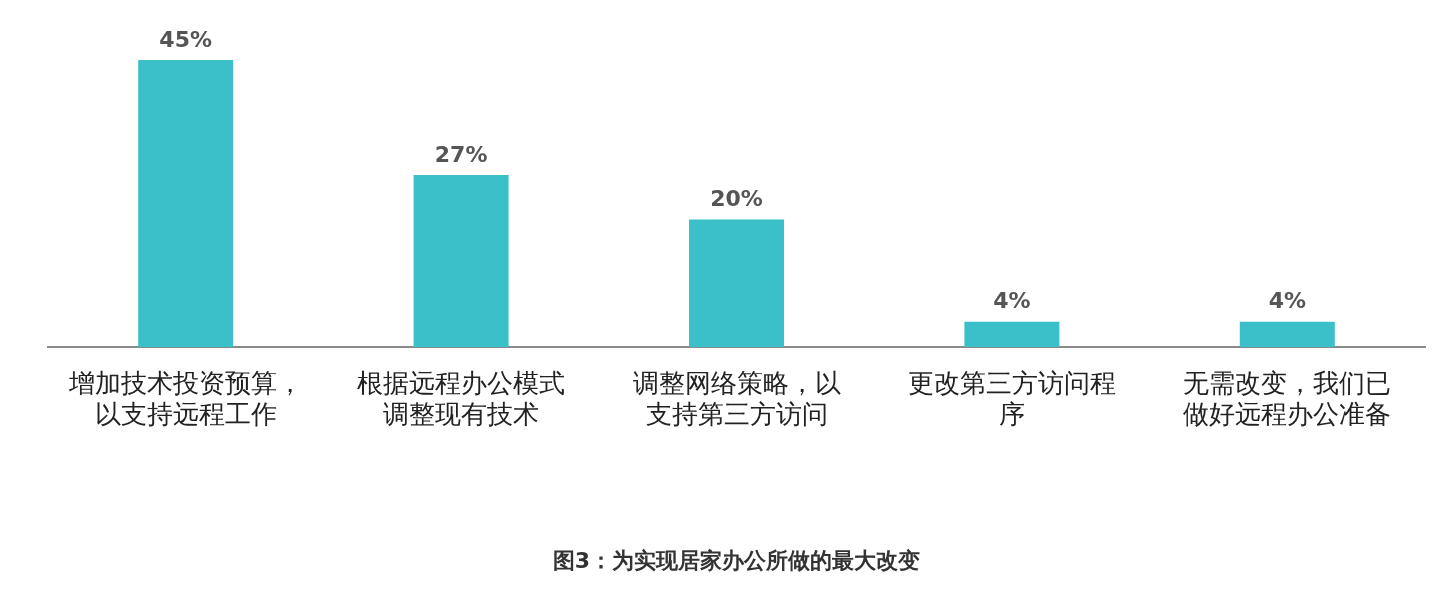  I want to click on text: 图3：为实现居家办公所做的最大改变, so click(736, 560).